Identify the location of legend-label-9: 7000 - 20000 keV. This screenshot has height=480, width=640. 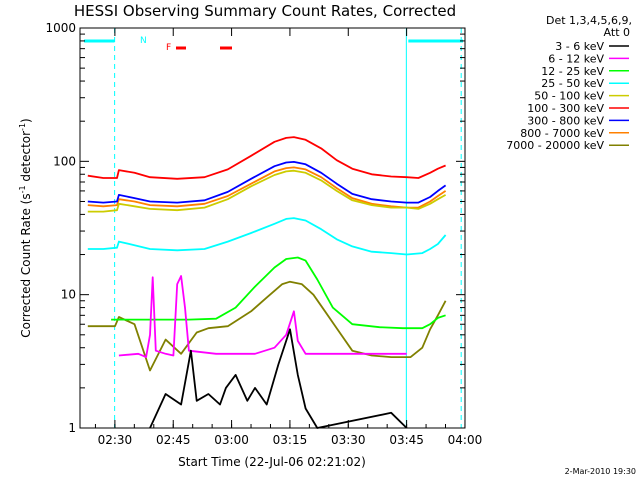
(555, 145).